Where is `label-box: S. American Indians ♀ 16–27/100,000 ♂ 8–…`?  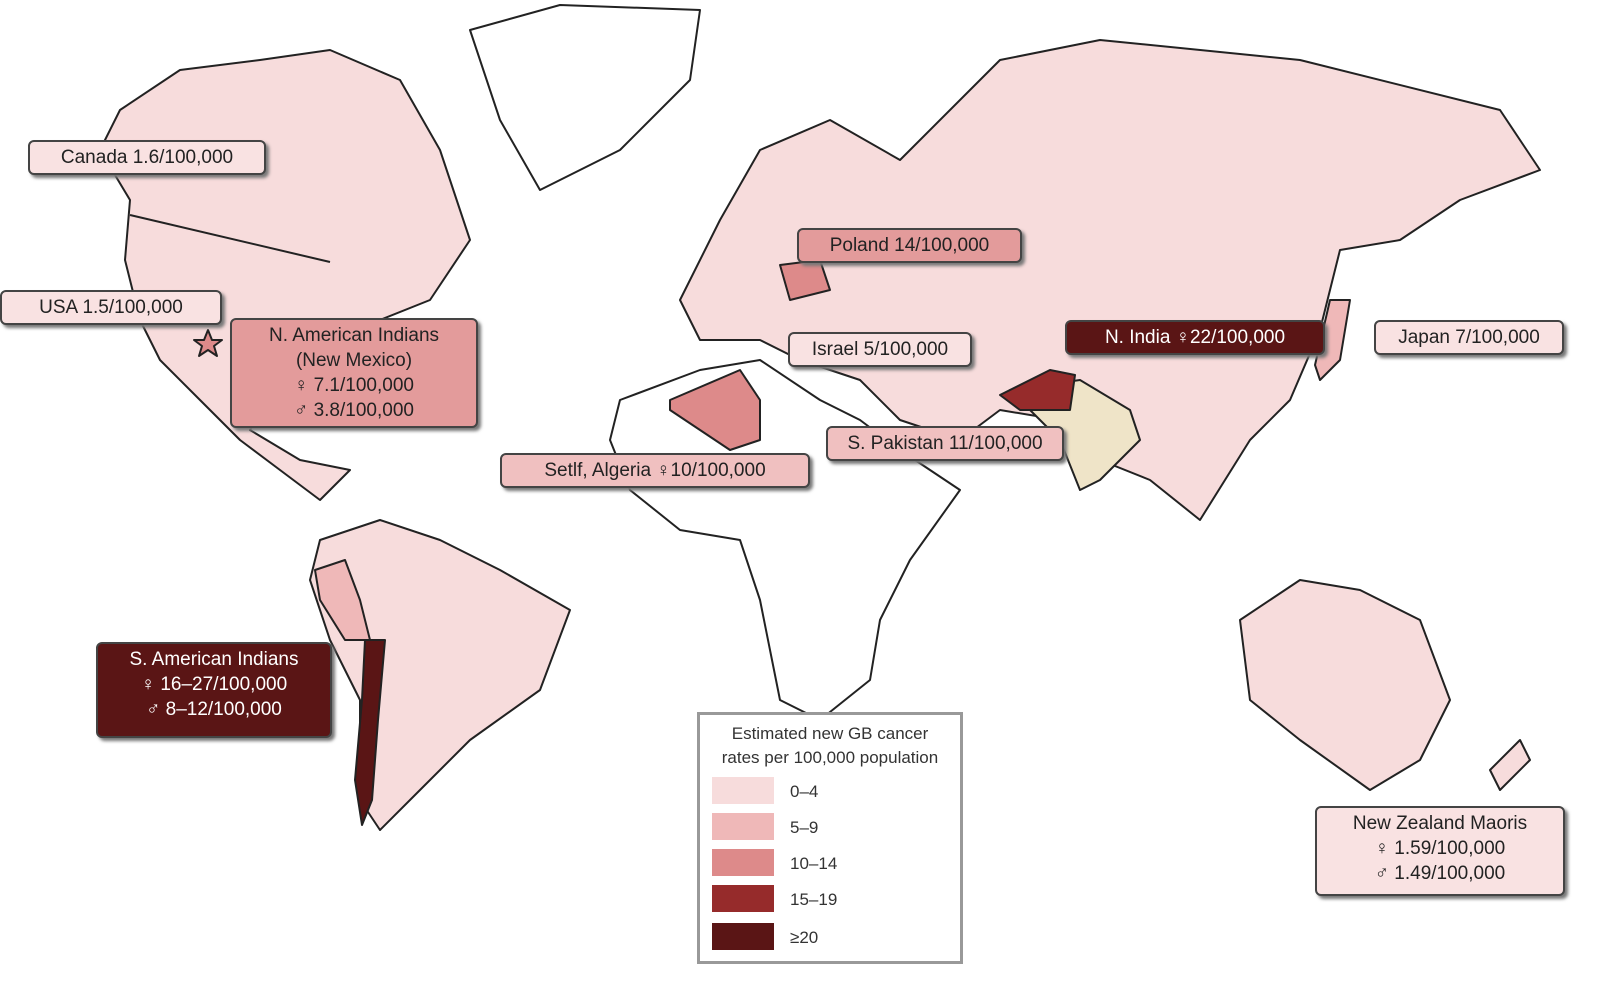 label-box: S. American Indians ♀ 16–27/100,000 ♂ 8–… is located at coordinates (214, 690).